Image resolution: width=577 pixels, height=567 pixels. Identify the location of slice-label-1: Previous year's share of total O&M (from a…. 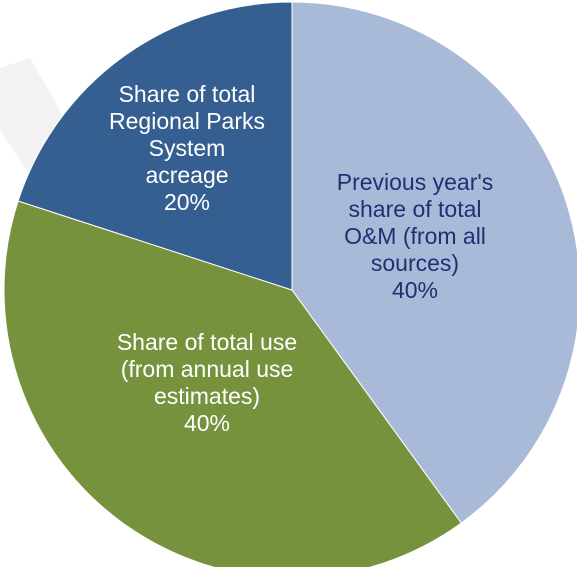
(415, 236).